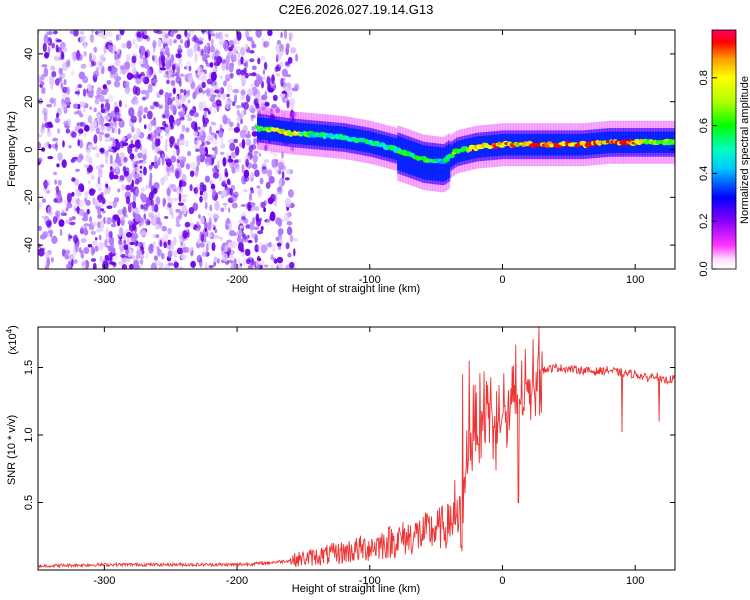  I want to click on spectrogram-x-label: Height of straight line (km), so click(356, 289).